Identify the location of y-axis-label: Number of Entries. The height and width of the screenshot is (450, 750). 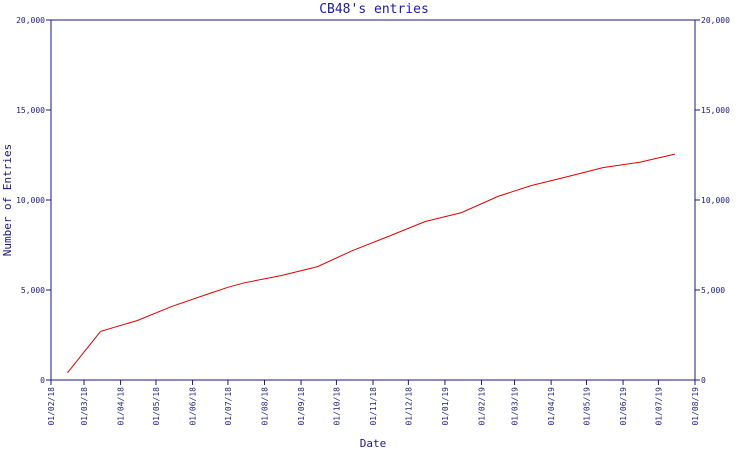
(7, 200).